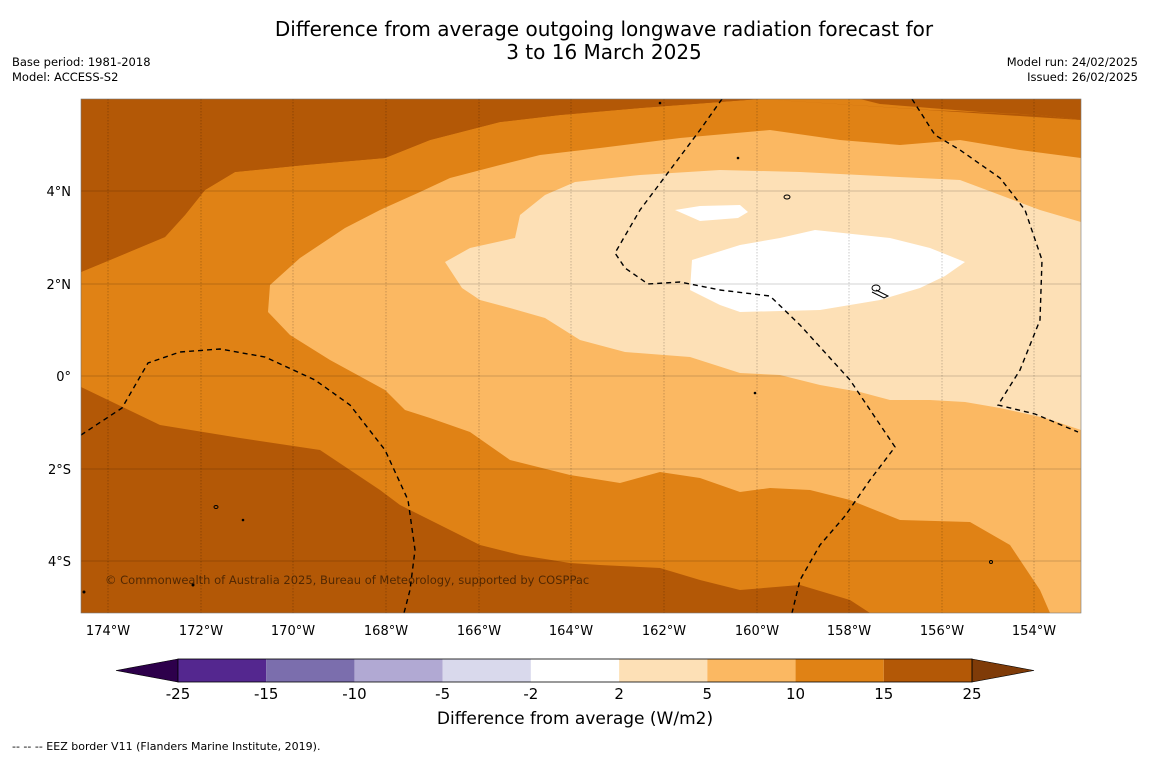 The image size is (1150, 758). I want to click on lat-label: 2°S, so click(59, 470).